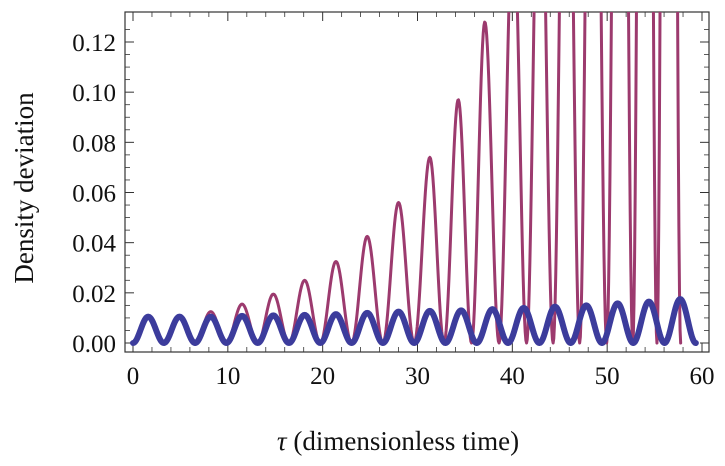 The image size is (725, 466). What do you see at coordinates (702, 376) in the screenshot?
I see `x-tick-label: 60` at bounding box center [702, 376].